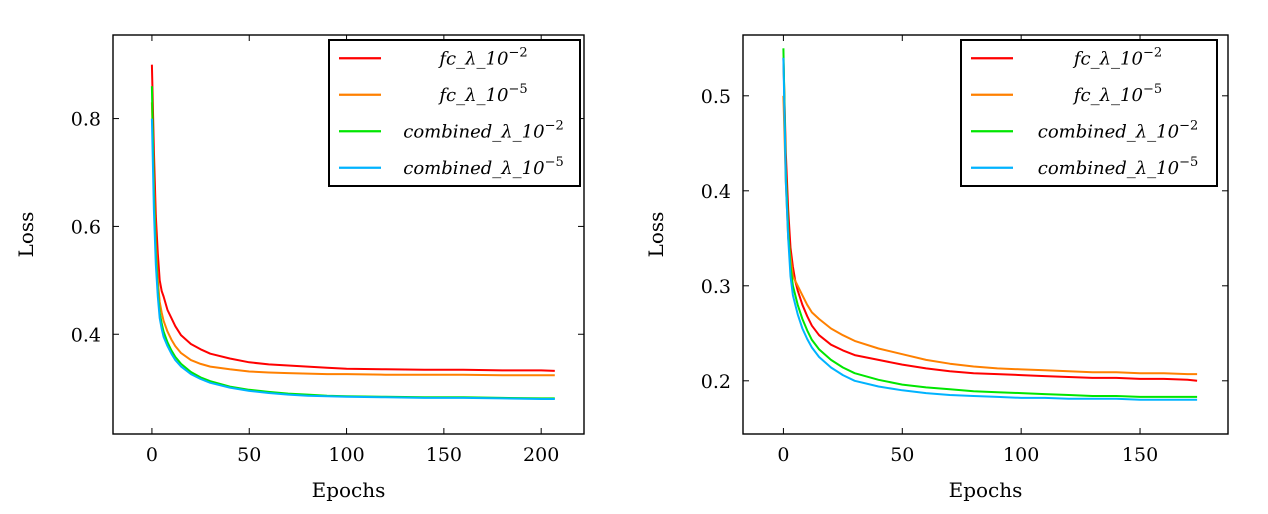 The image size is (1268, 514). Describe the element at coordinates (716, 97) in the screenshot. I see `y-tick-label: 0.5` at that location.